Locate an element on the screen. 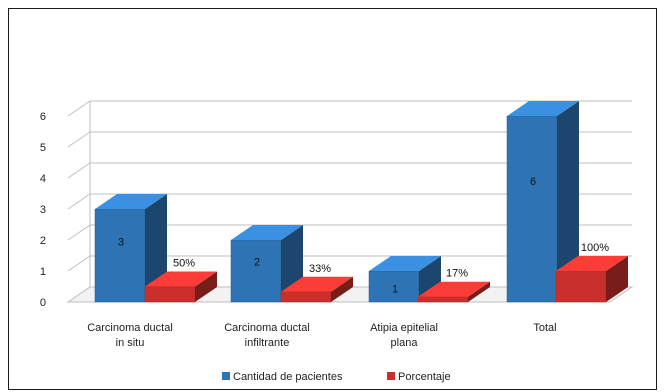 The height and width of the screenshot is (392, 667). data-label-porcentaje: 50% is located at coordinates (184, 264).